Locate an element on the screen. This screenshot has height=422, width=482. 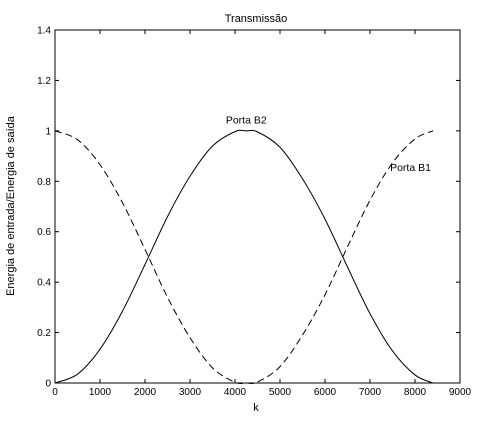
x-tick-label: 4000 is located at coordinates (235, 392).